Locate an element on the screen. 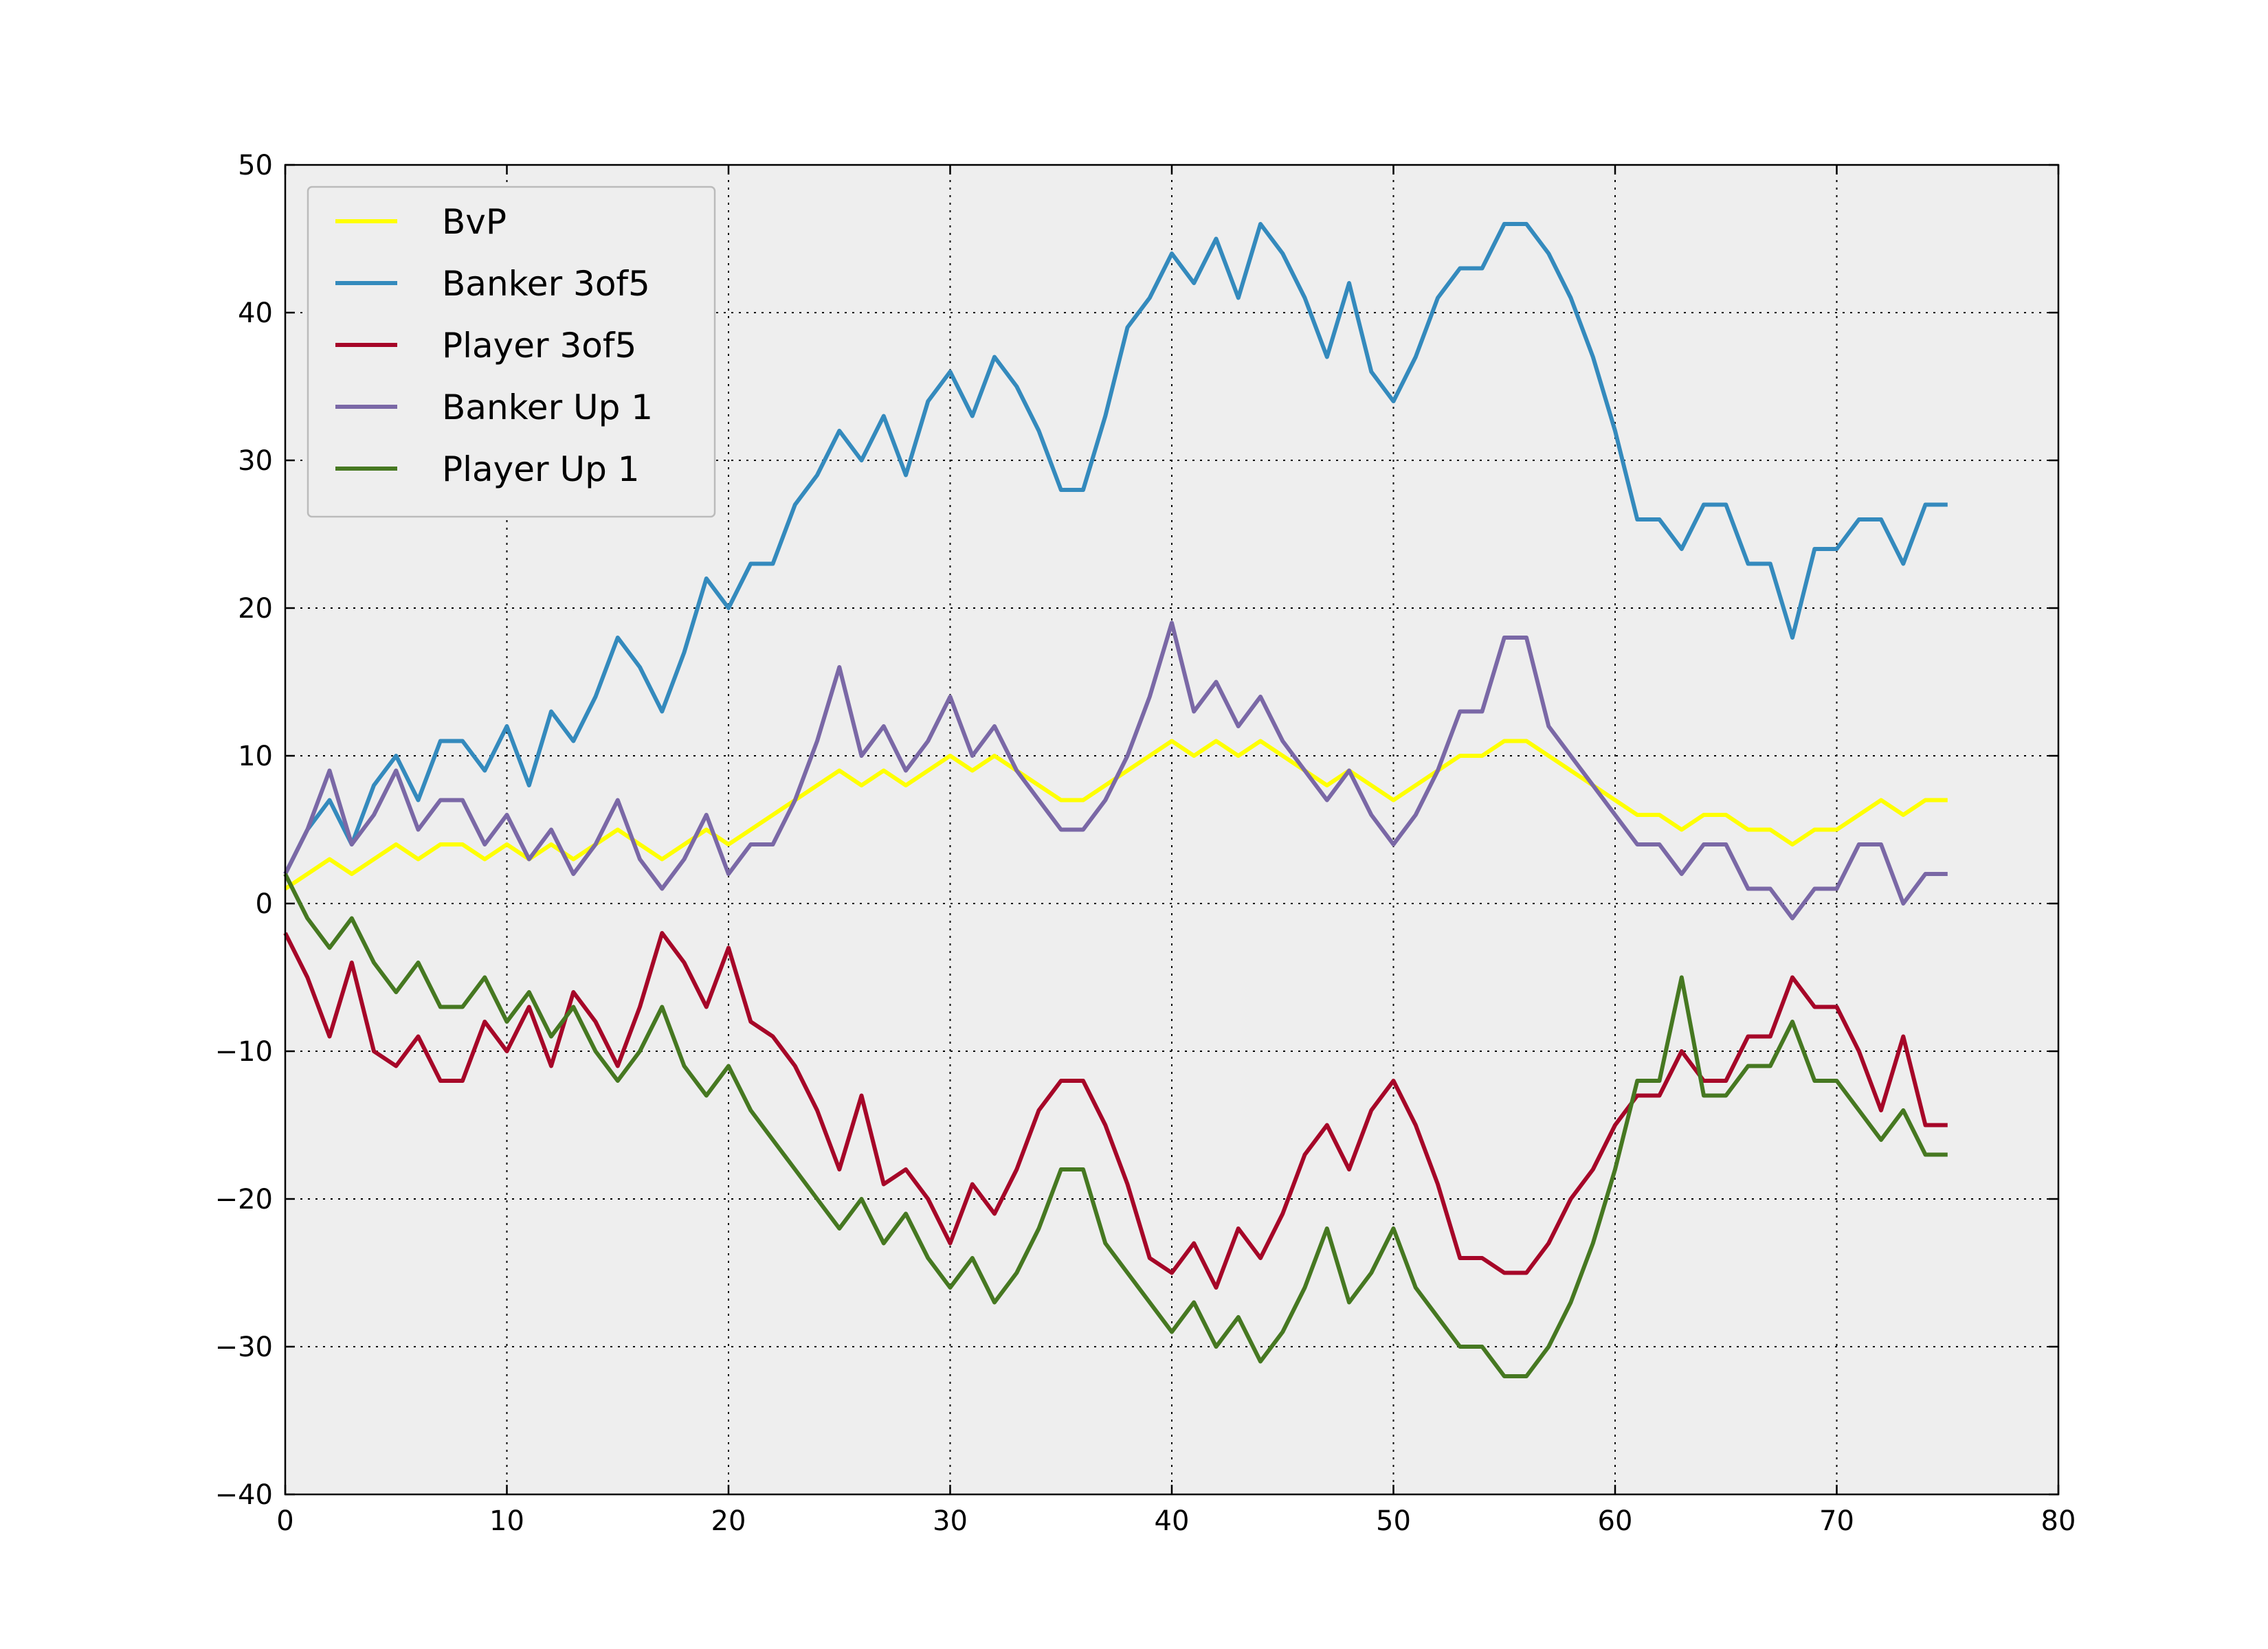 Image resolution: width=2268 pixels, height=1649 pixels. x-tick-label: 60 is located at coordinates (1615, 1521).